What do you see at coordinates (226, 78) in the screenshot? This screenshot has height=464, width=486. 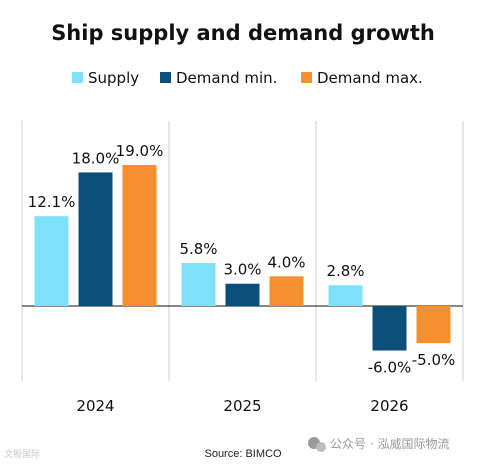 I see `legend-label: Demand min.` at bounding box center [226, 78].